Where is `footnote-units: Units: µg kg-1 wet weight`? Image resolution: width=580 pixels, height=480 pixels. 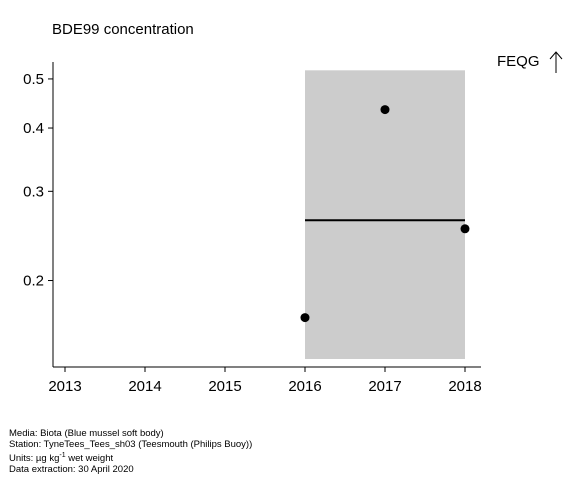 footnote-units: Units: µg kg-1 wet weight is located at coordinates (61, 458).